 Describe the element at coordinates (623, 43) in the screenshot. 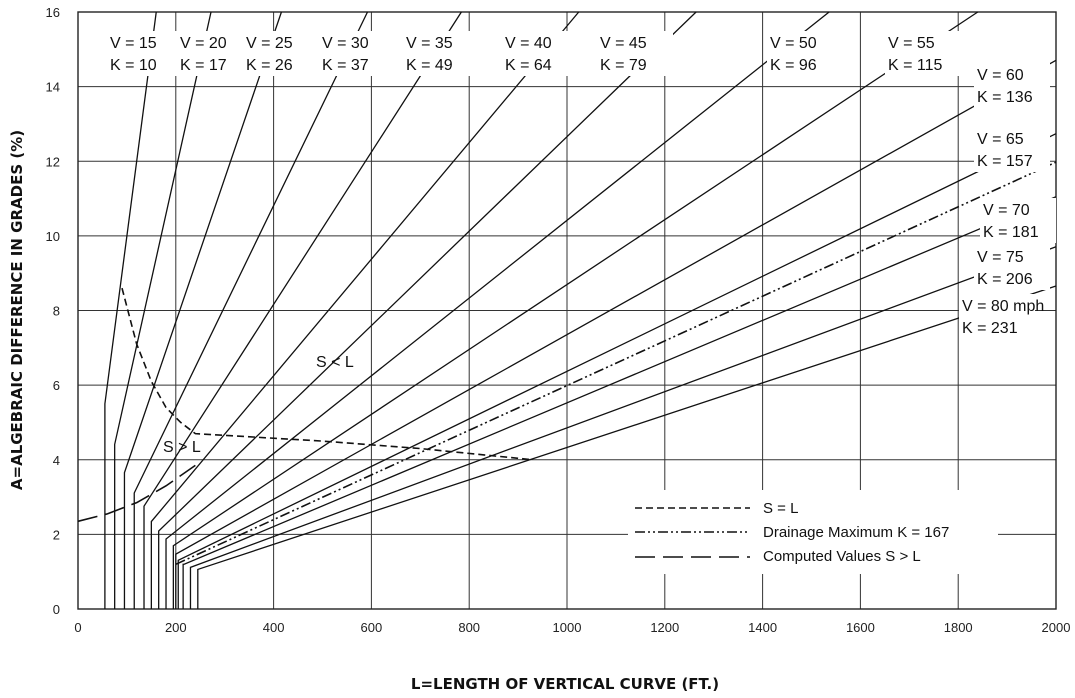

I see `curve-label-v-79: V = 45` at that location.